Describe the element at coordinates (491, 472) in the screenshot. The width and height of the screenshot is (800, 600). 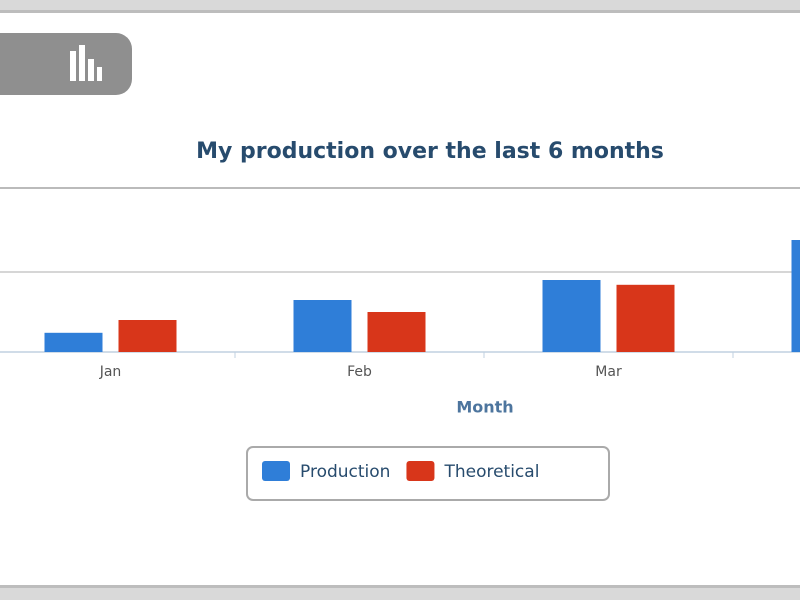
I see `legend-label: Theoretical` at that location.